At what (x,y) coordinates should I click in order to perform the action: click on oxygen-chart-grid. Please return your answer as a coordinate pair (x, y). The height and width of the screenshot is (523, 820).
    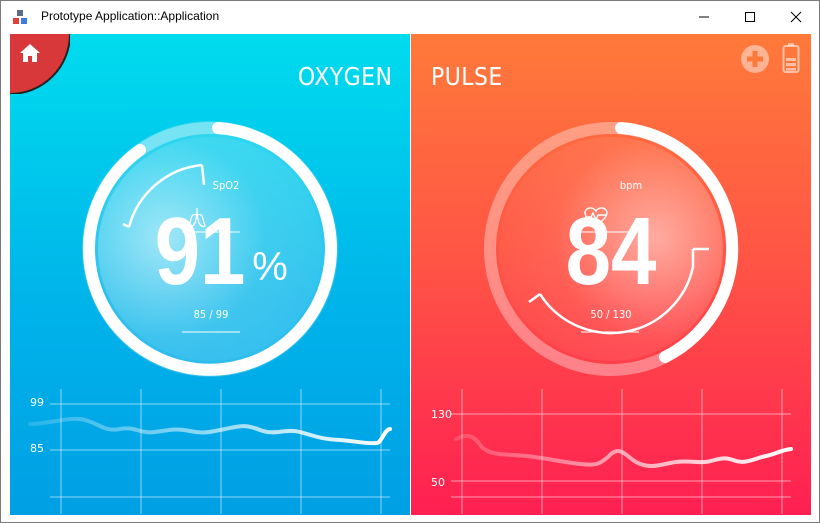
    Looking at the image, I should click on (220, 451).